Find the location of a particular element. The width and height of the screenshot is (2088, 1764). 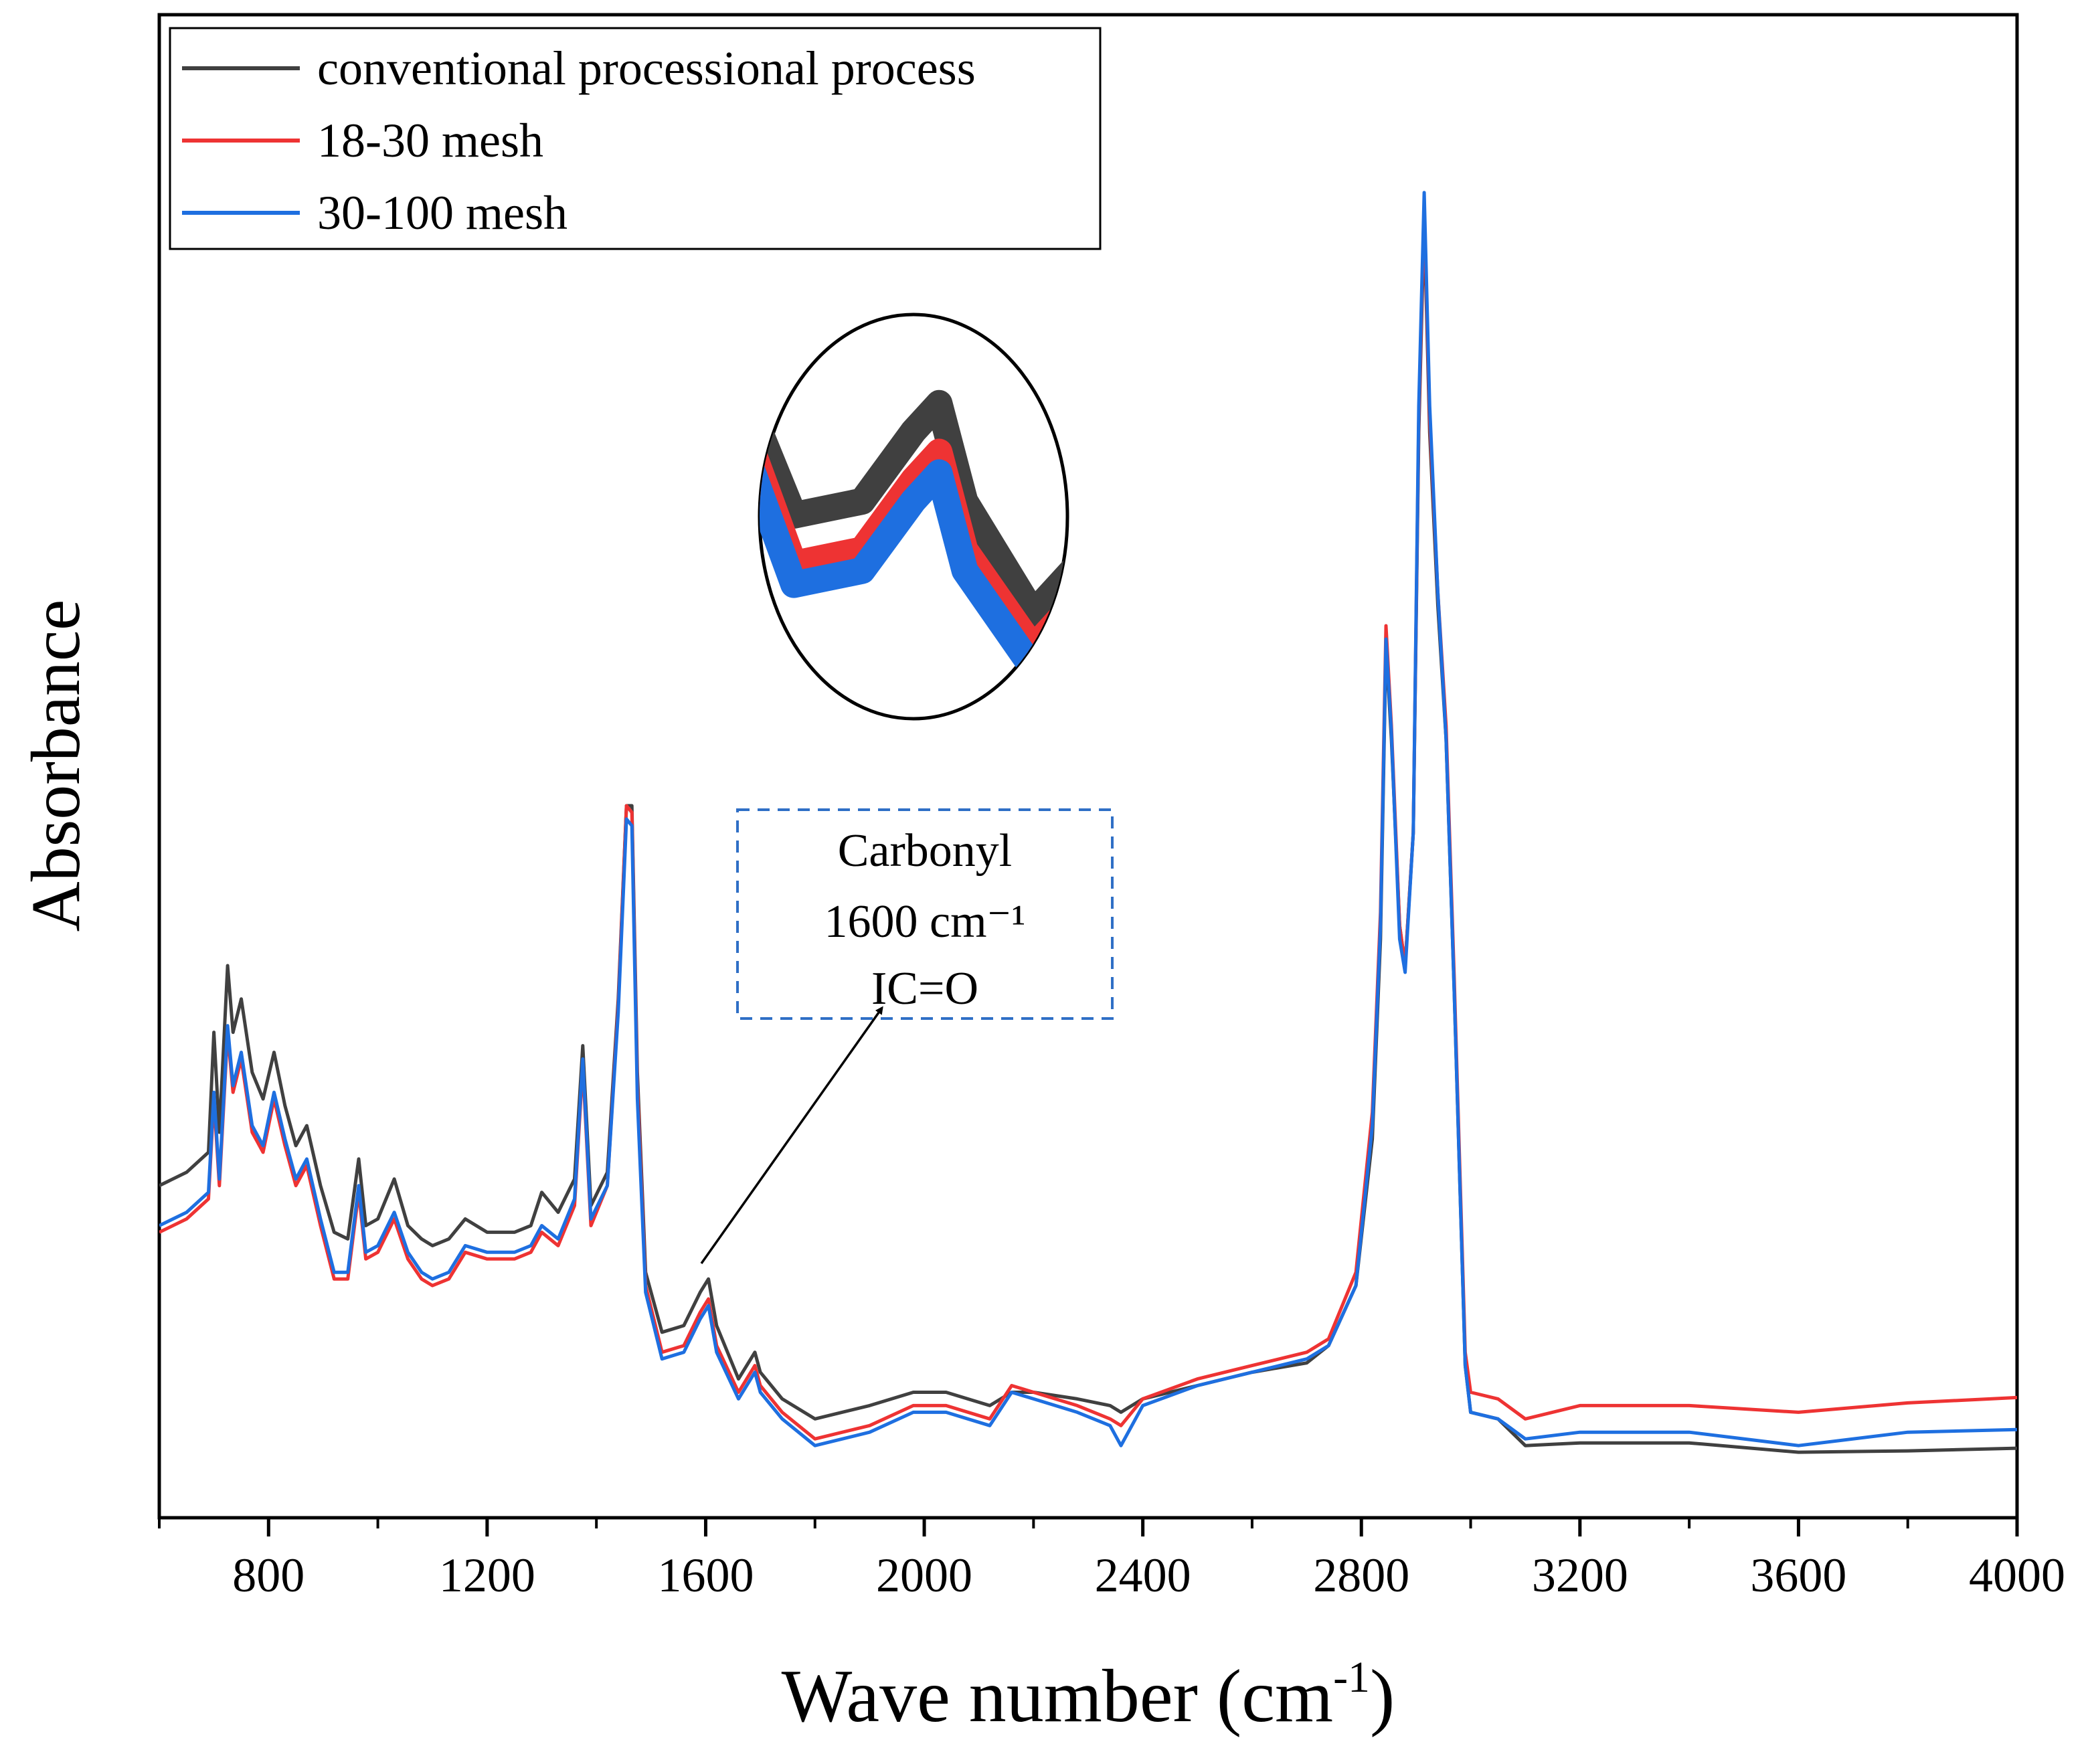

annotation-line-3: IC=O is located at coordinates (924, 989).